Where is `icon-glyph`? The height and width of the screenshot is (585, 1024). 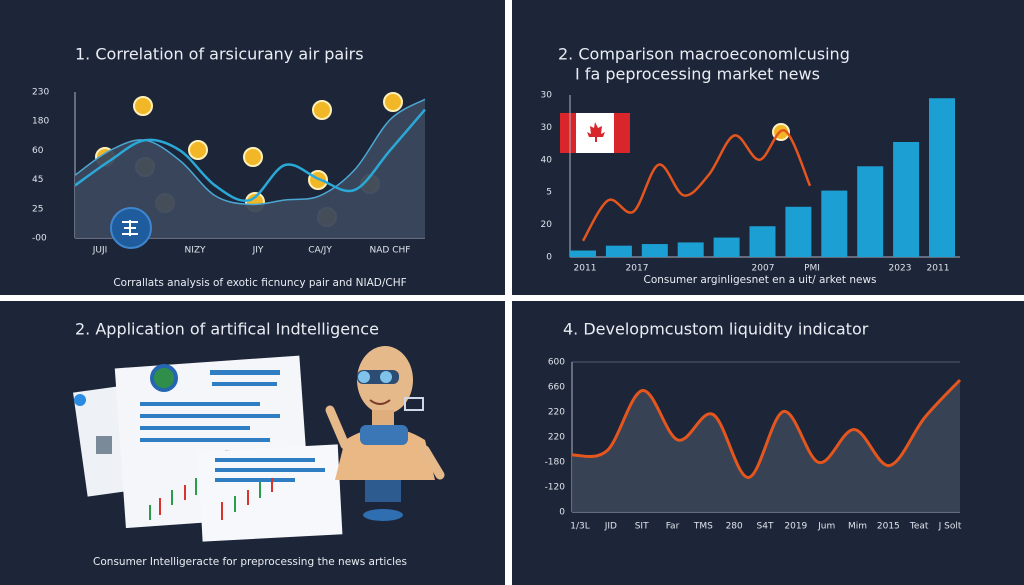 icon-glyph is located at coordinates (130, 228).